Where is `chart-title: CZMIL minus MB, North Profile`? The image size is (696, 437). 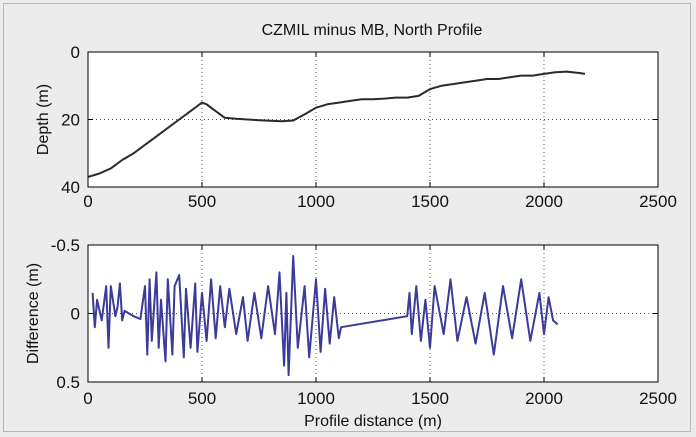
chart-title: CZMIL minus MB, North Profile is located at coordinates (372, 30).